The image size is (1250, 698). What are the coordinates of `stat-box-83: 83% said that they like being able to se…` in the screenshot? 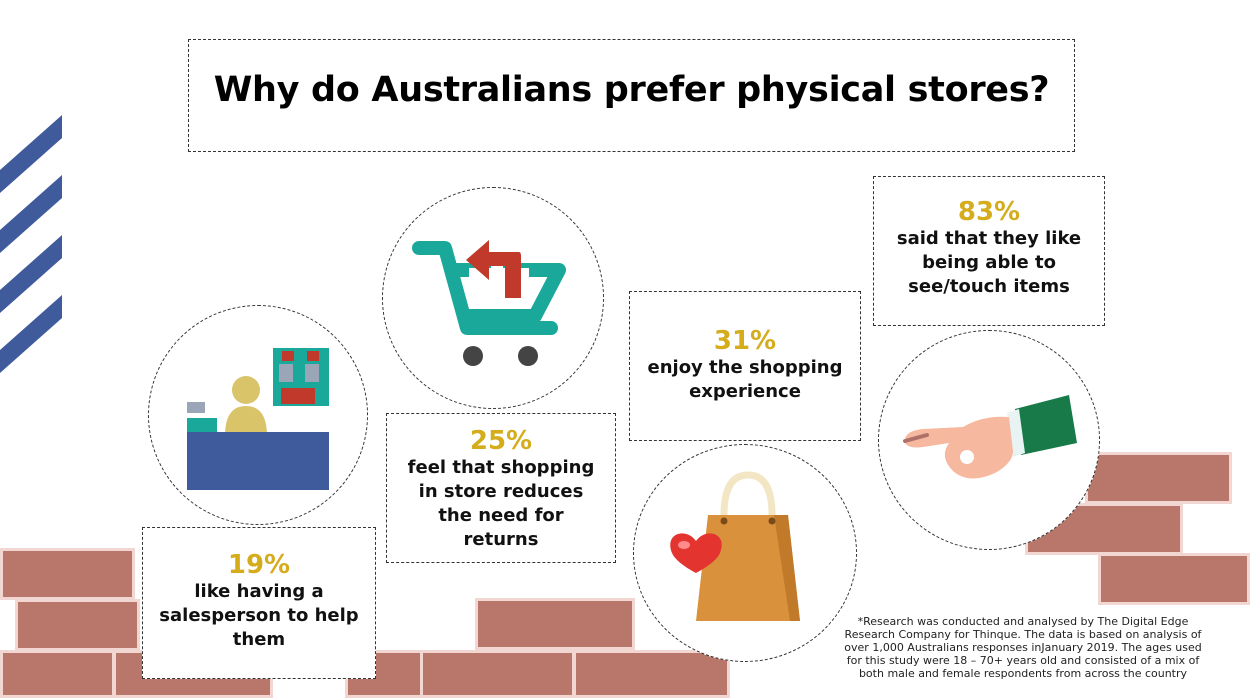 It's located at (989, 251).